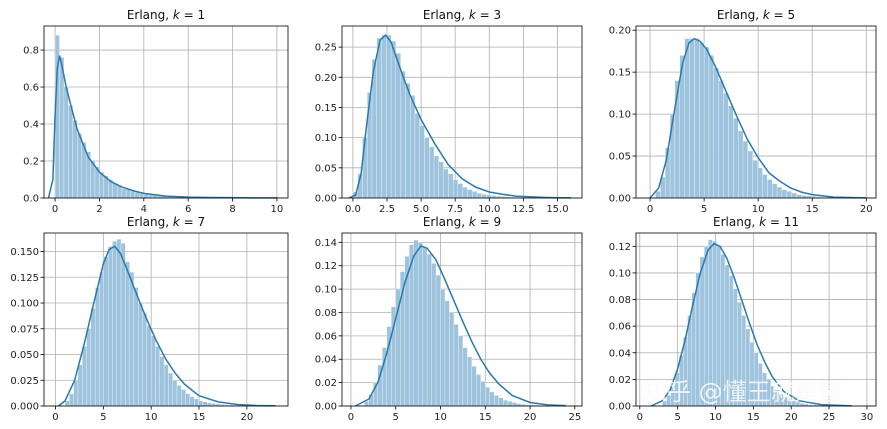 This screenshot has width=887, height=429. Describe the element at coordinates (523, 209) in the screenshot. I see `x-tick-label: 12.5` at that location.